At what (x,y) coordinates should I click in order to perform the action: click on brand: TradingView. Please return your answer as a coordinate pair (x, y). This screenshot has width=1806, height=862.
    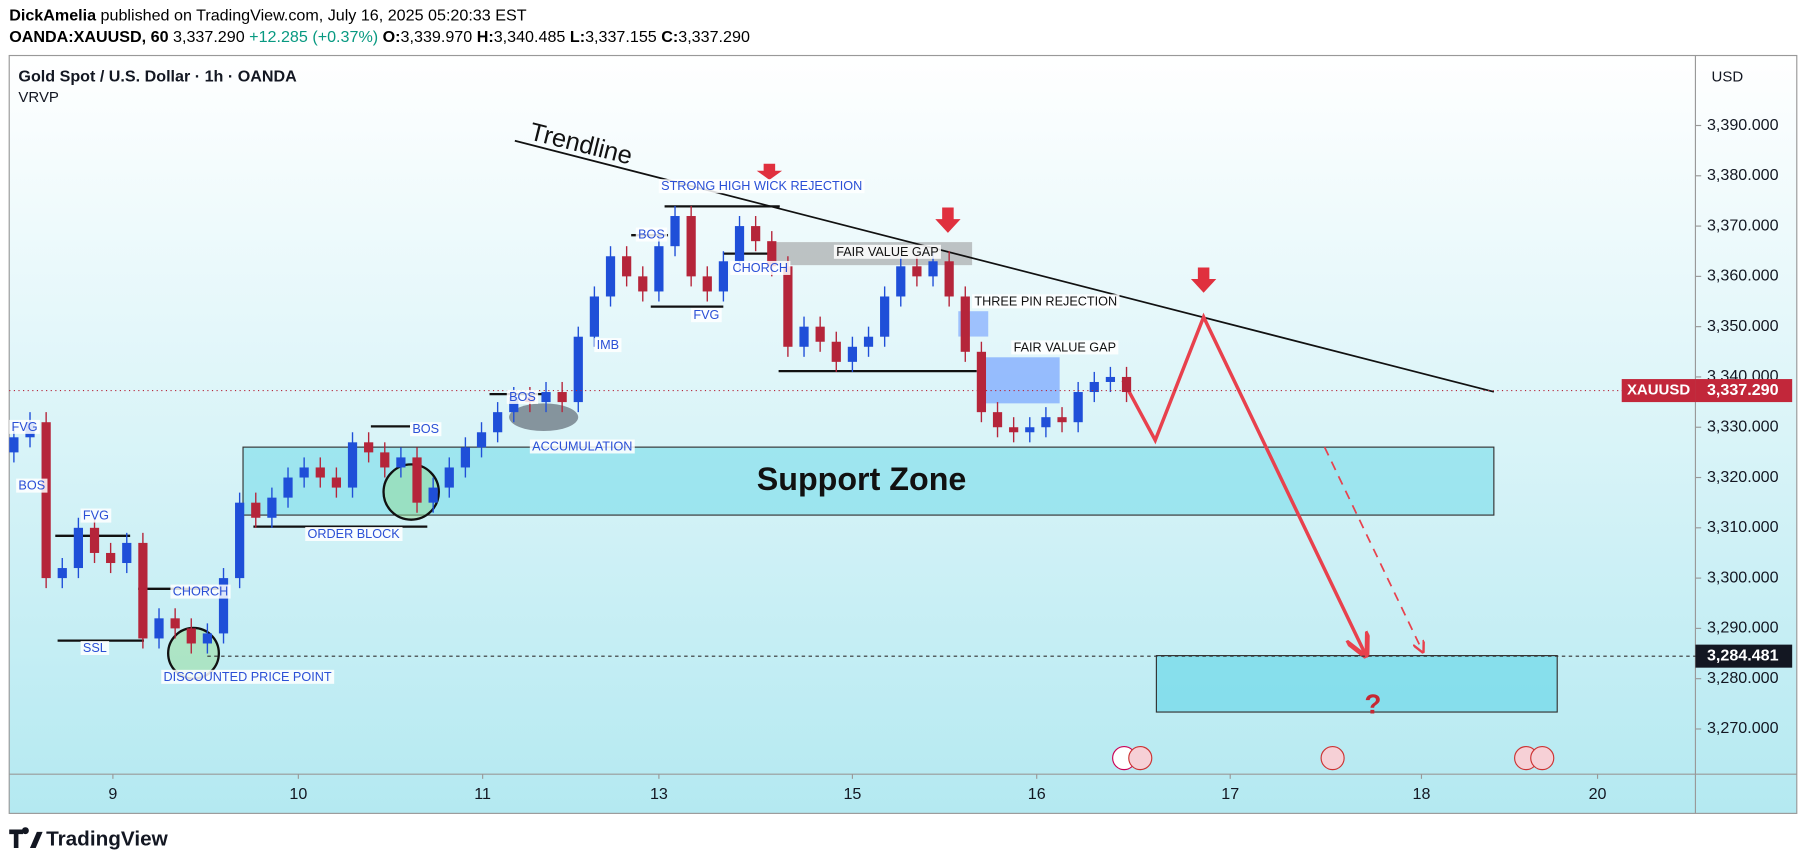
    Looking at the image, I should click on (107, 838).